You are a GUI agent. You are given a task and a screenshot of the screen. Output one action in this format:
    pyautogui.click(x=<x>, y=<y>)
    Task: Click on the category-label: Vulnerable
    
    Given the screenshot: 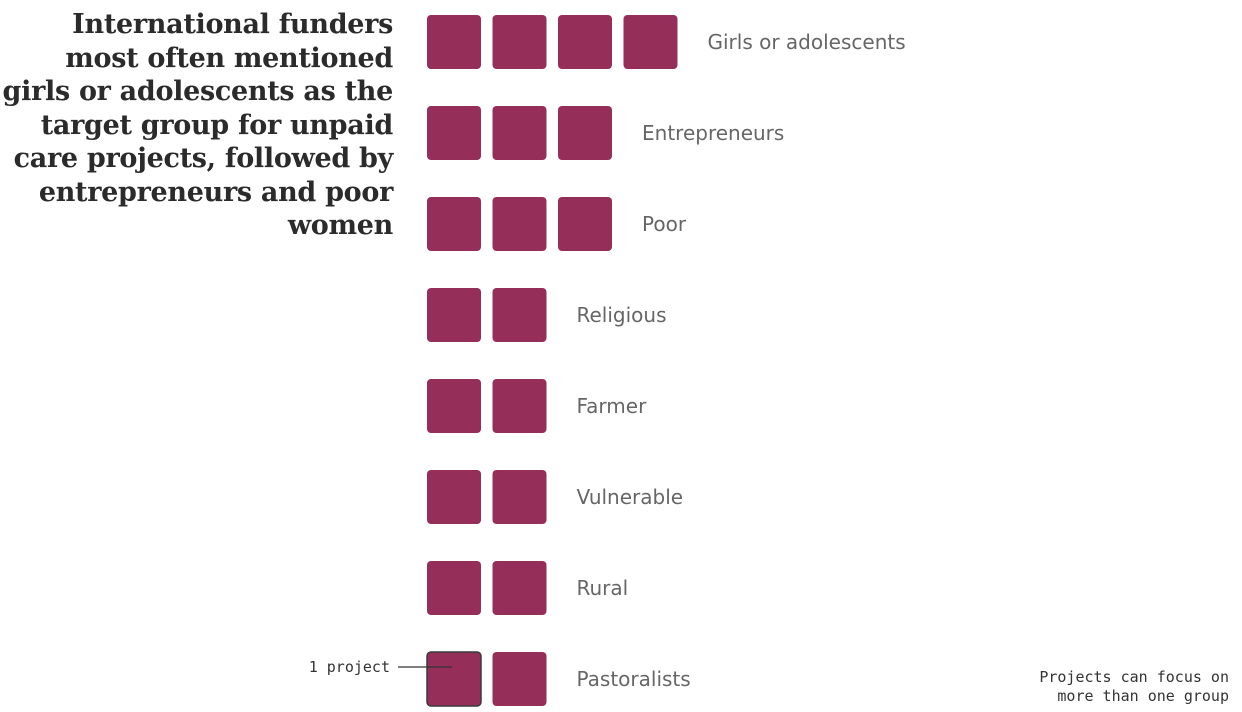 What is the action you would take?
    pyautogui.click(x=630, y=497)
    